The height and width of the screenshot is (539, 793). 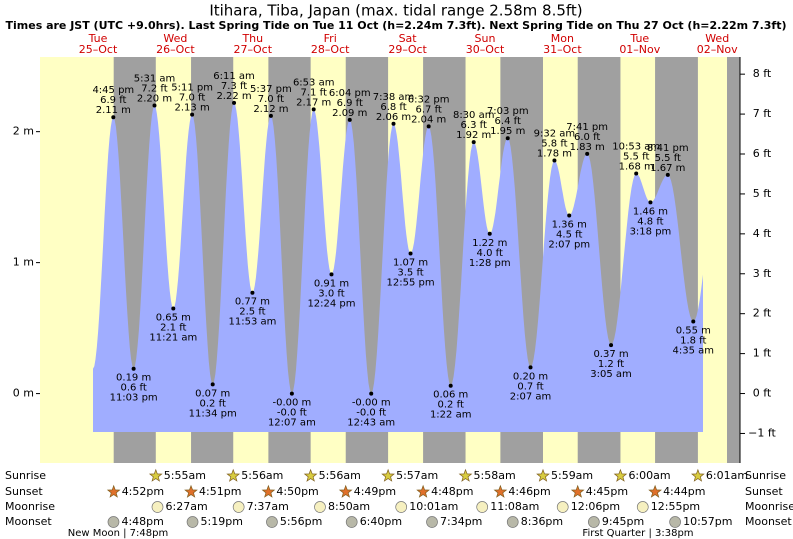 What do you see at coordinates (587, 137) in the screenshot?
I see `tide-label: 6.0 ft` at bounding box center [587, 137].